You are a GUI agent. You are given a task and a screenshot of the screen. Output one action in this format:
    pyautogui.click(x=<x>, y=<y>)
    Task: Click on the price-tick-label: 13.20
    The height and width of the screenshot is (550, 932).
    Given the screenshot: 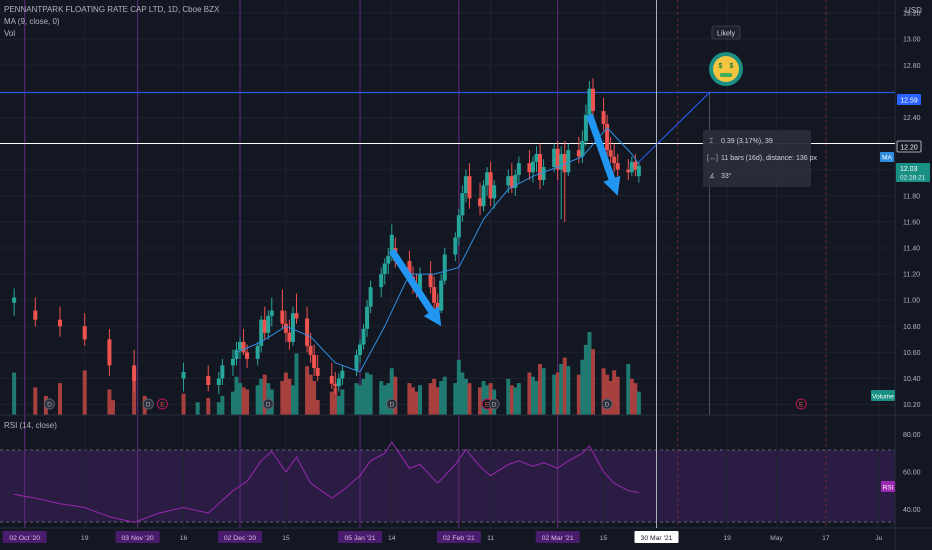 What is the action you would take?
    pyautogui.click(x=912, y=14)
    